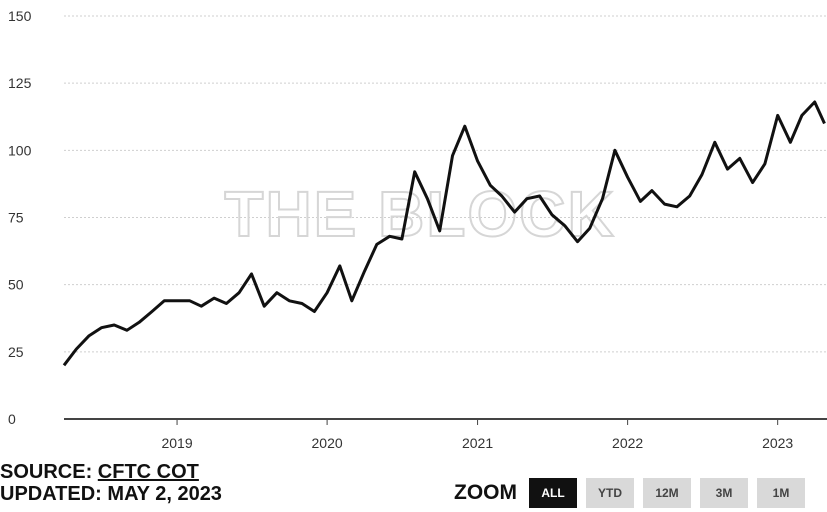 This screenshot has width=827, height=512. What do you see at coordinates (419, 214) in the screenshot?
I see `watermark-text: THE BLOCK` at bounding box center [419, 214].